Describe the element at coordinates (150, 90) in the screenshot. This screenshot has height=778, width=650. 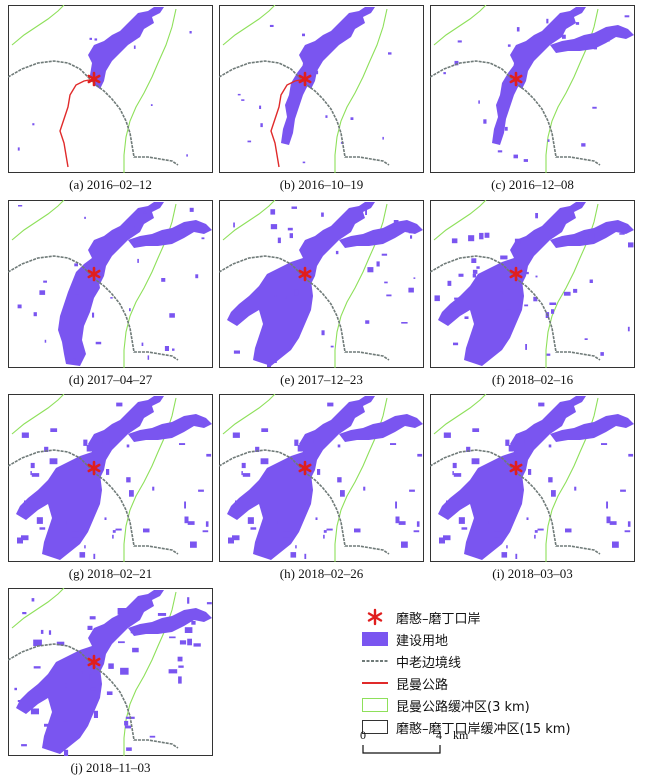
I see `highway-buffer-east` at that location.